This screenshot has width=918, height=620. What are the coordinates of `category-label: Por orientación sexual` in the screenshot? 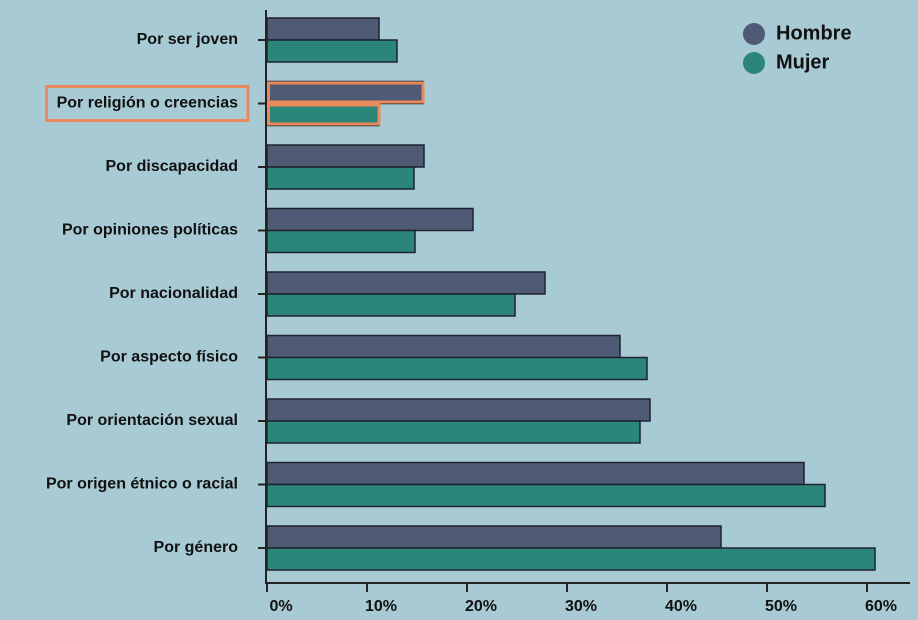 It's located at (152, 420).